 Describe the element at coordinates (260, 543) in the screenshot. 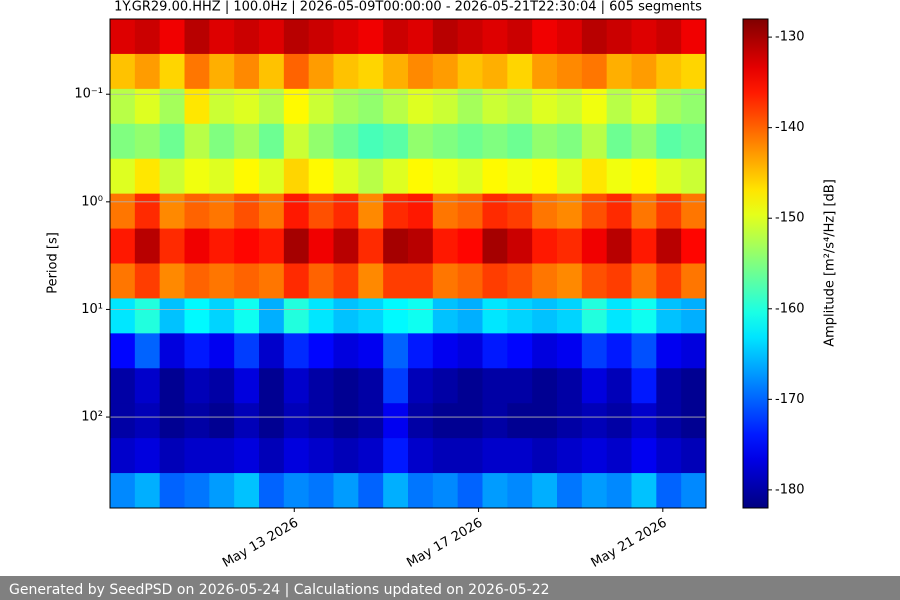

I see `x-tick-label: May 13 2026` at that location.